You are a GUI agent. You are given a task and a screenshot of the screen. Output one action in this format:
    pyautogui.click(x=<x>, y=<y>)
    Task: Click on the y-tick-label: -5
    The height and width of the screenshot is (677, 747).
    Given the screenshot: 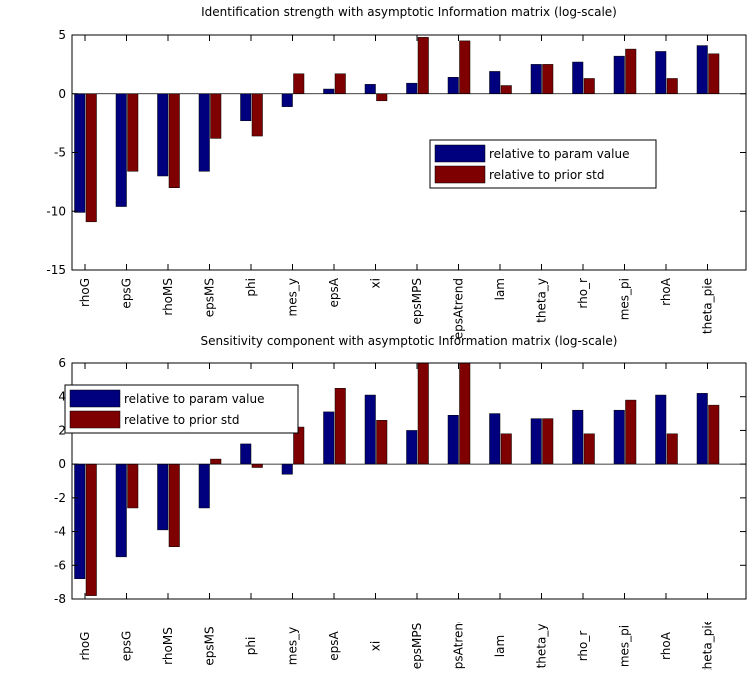 What is the action you would take?
    pyautogui.click(x=60, y=153)
    